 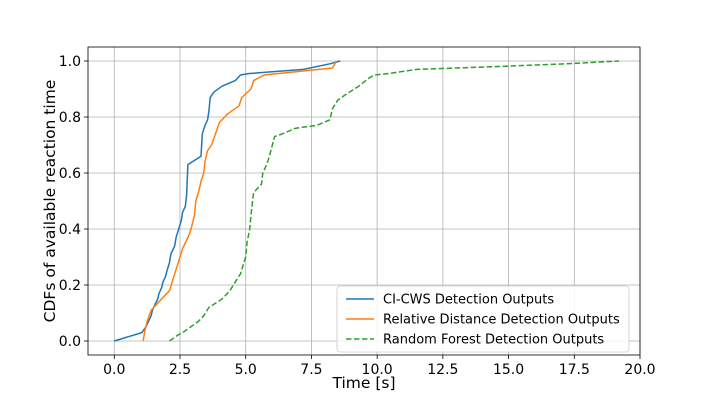 I want to click on x-tick-label: 5.0, so click(x=246, y=370).